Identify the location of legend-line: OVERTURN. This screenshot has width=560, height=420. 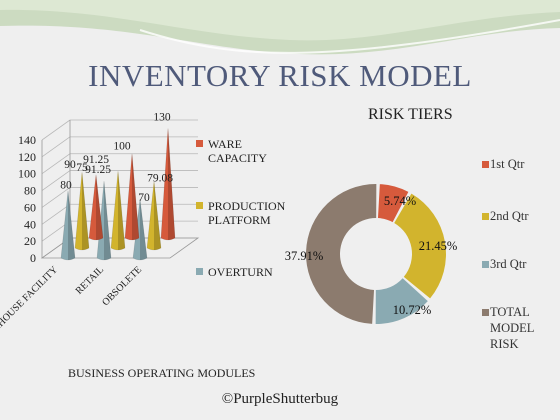
(240, 272).